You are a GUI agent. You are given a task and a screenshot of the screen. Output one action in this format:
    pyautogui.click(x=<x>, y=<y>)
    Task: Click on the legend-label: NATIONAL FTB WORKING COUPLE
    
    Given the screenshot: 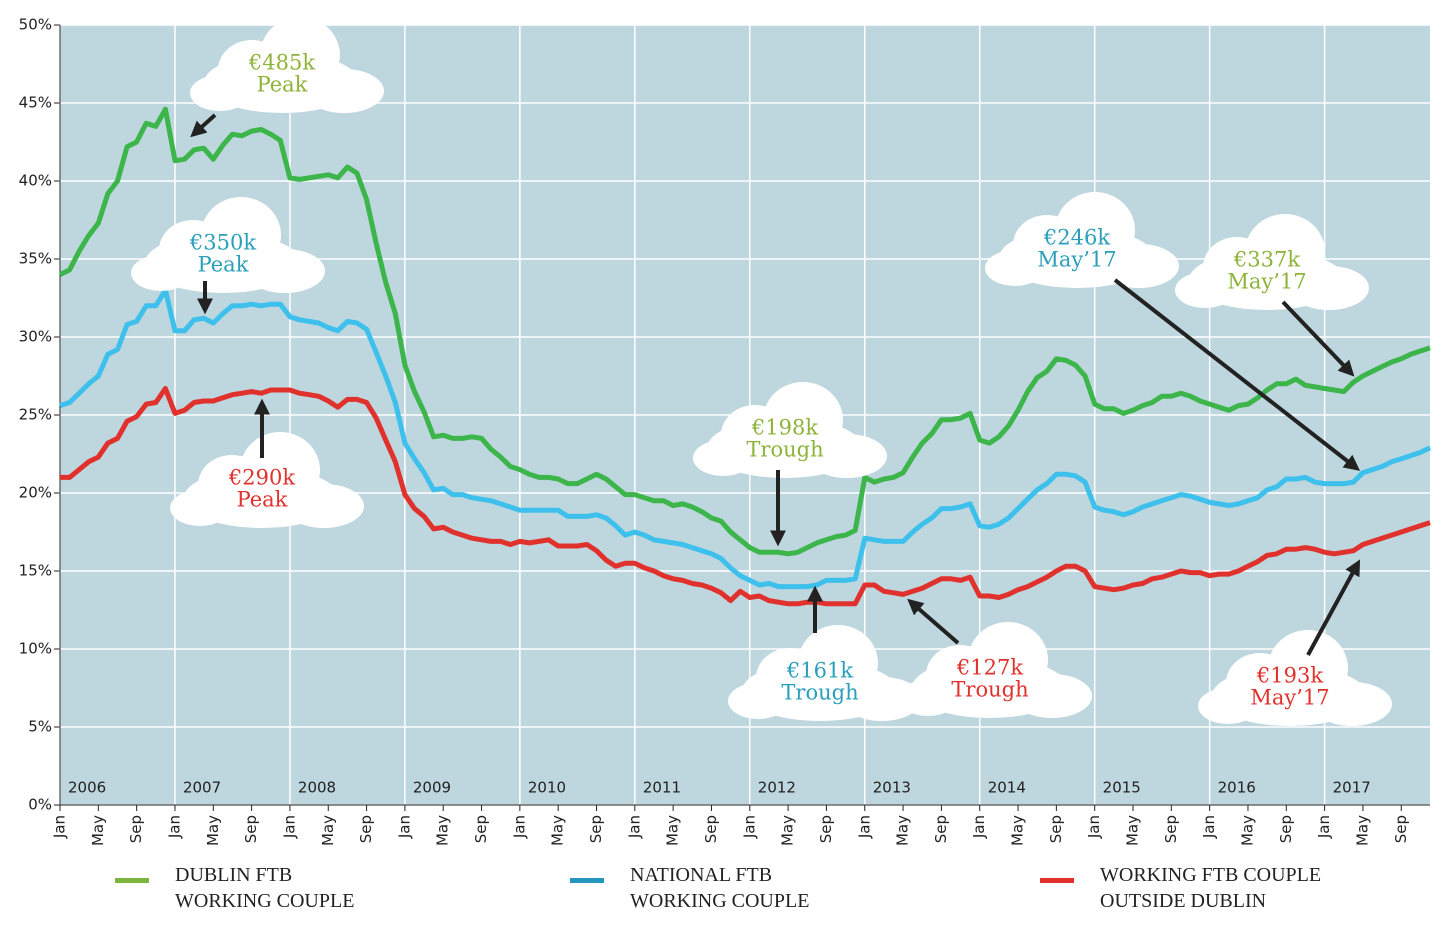 What is the action you would take?
    pyautogui.click(x=720, y=888)
    